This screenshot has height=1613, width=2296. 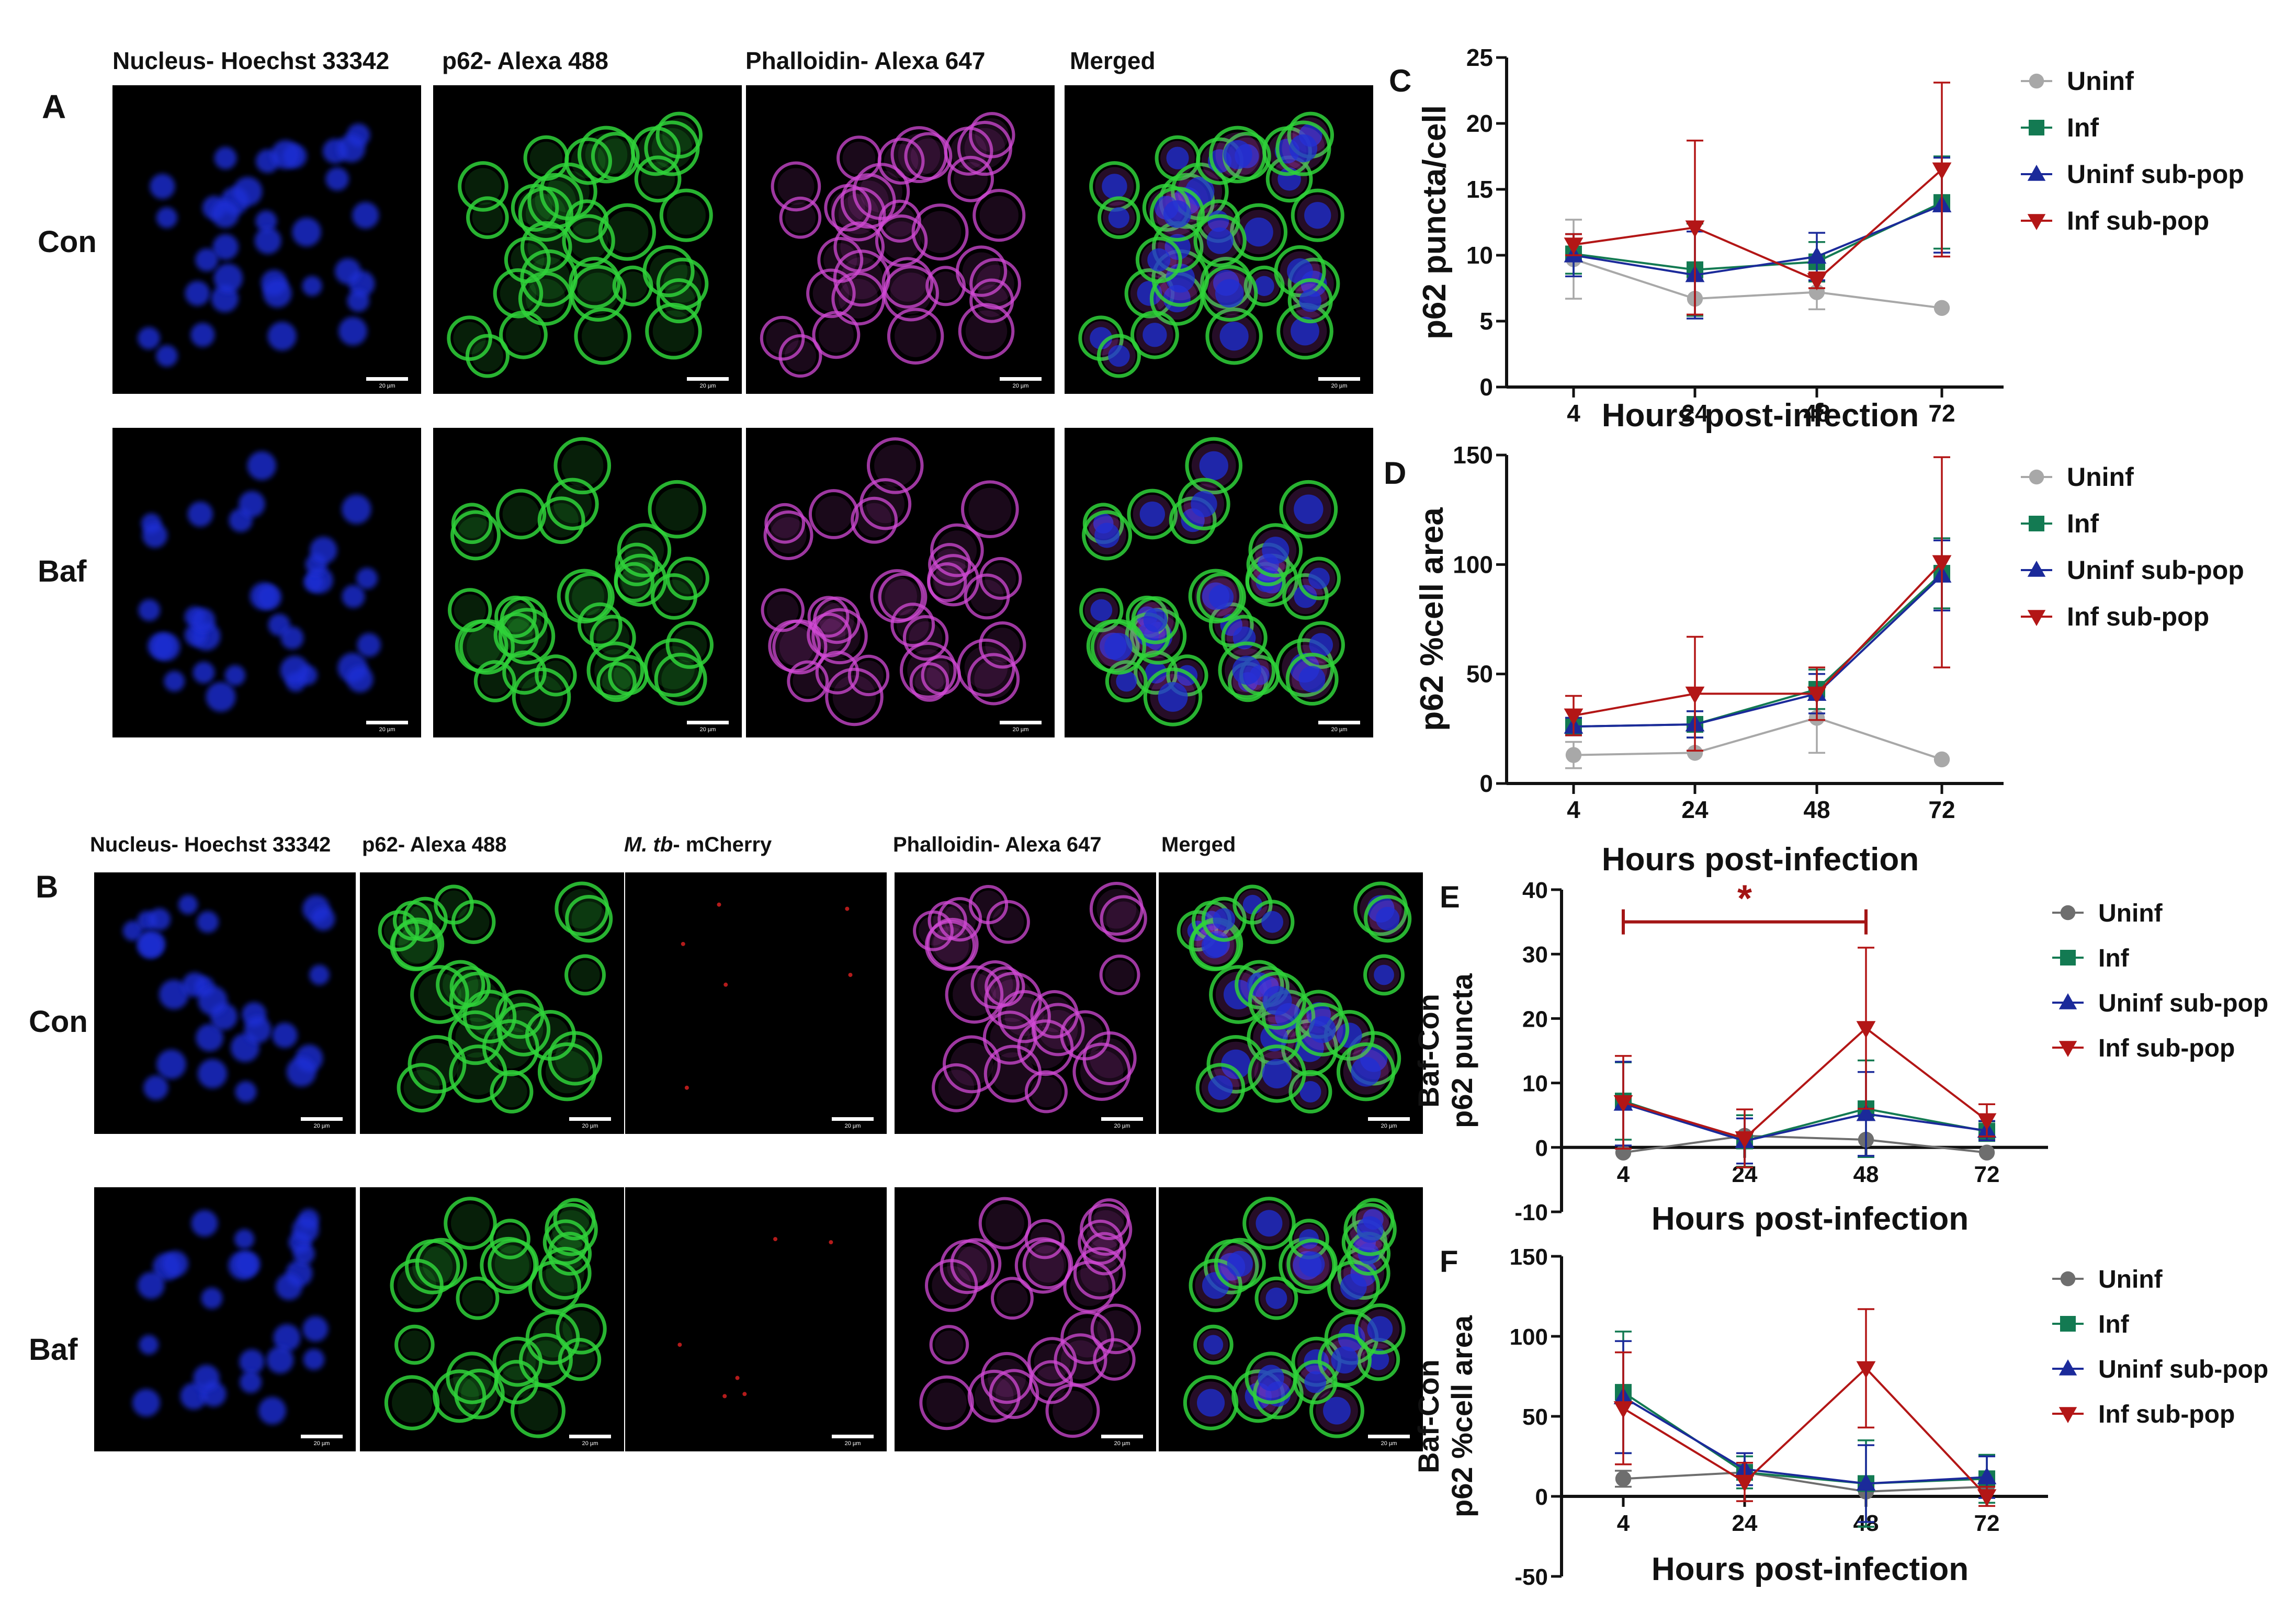 What do you see at coordinates (1435, 222) in the screenshot?
I see `y-axis-label: p62 puncta/cell` at bounding box center [1435, 222].